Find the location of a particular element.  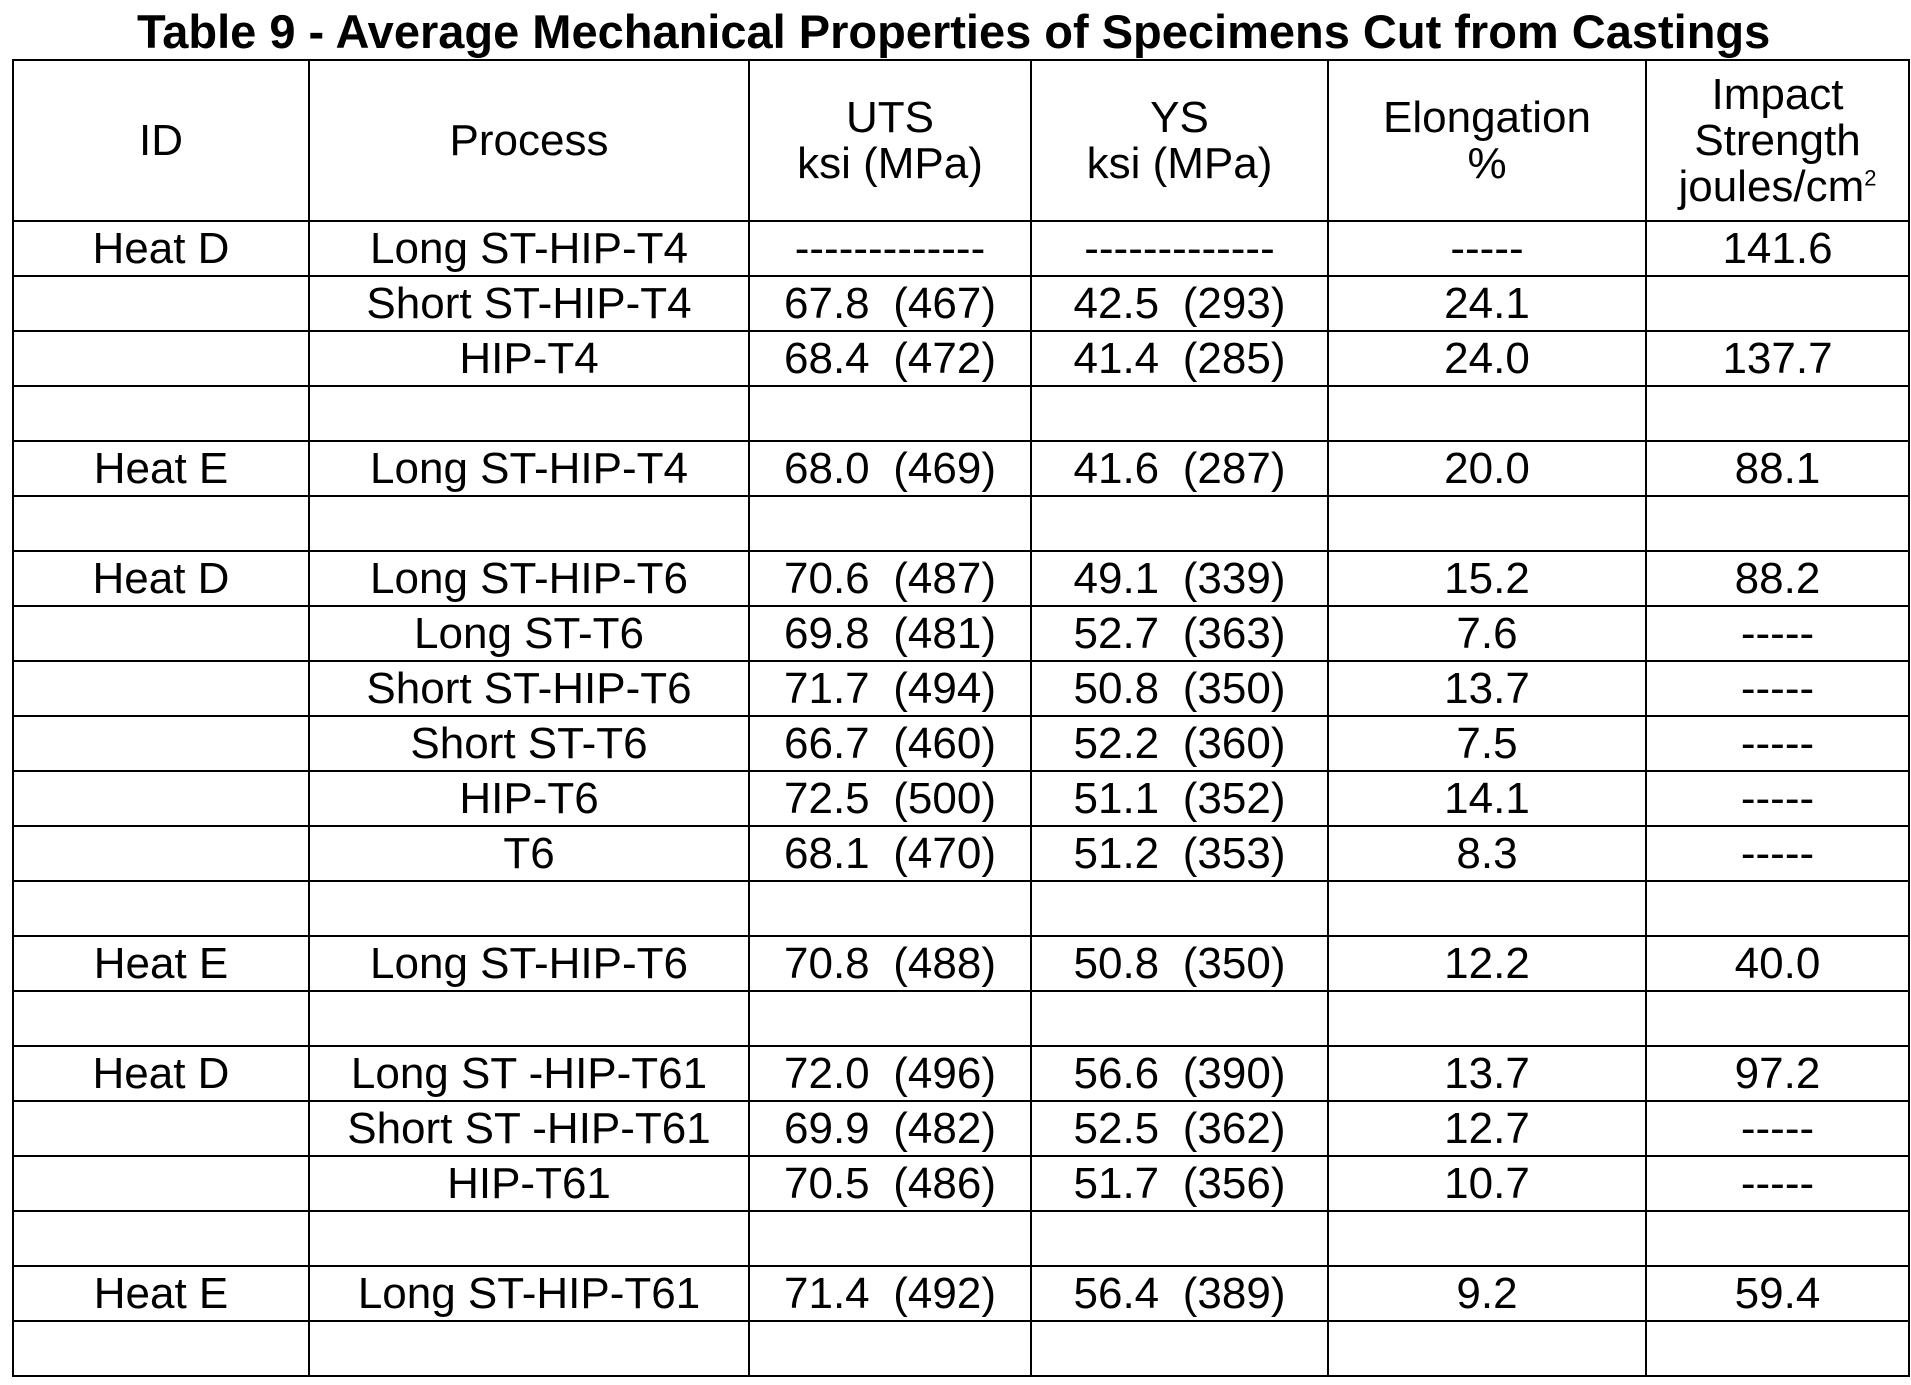

table-row: Short ST-T666.7(460)52.2(360)7.5----- is located at coordinates (961, 743).